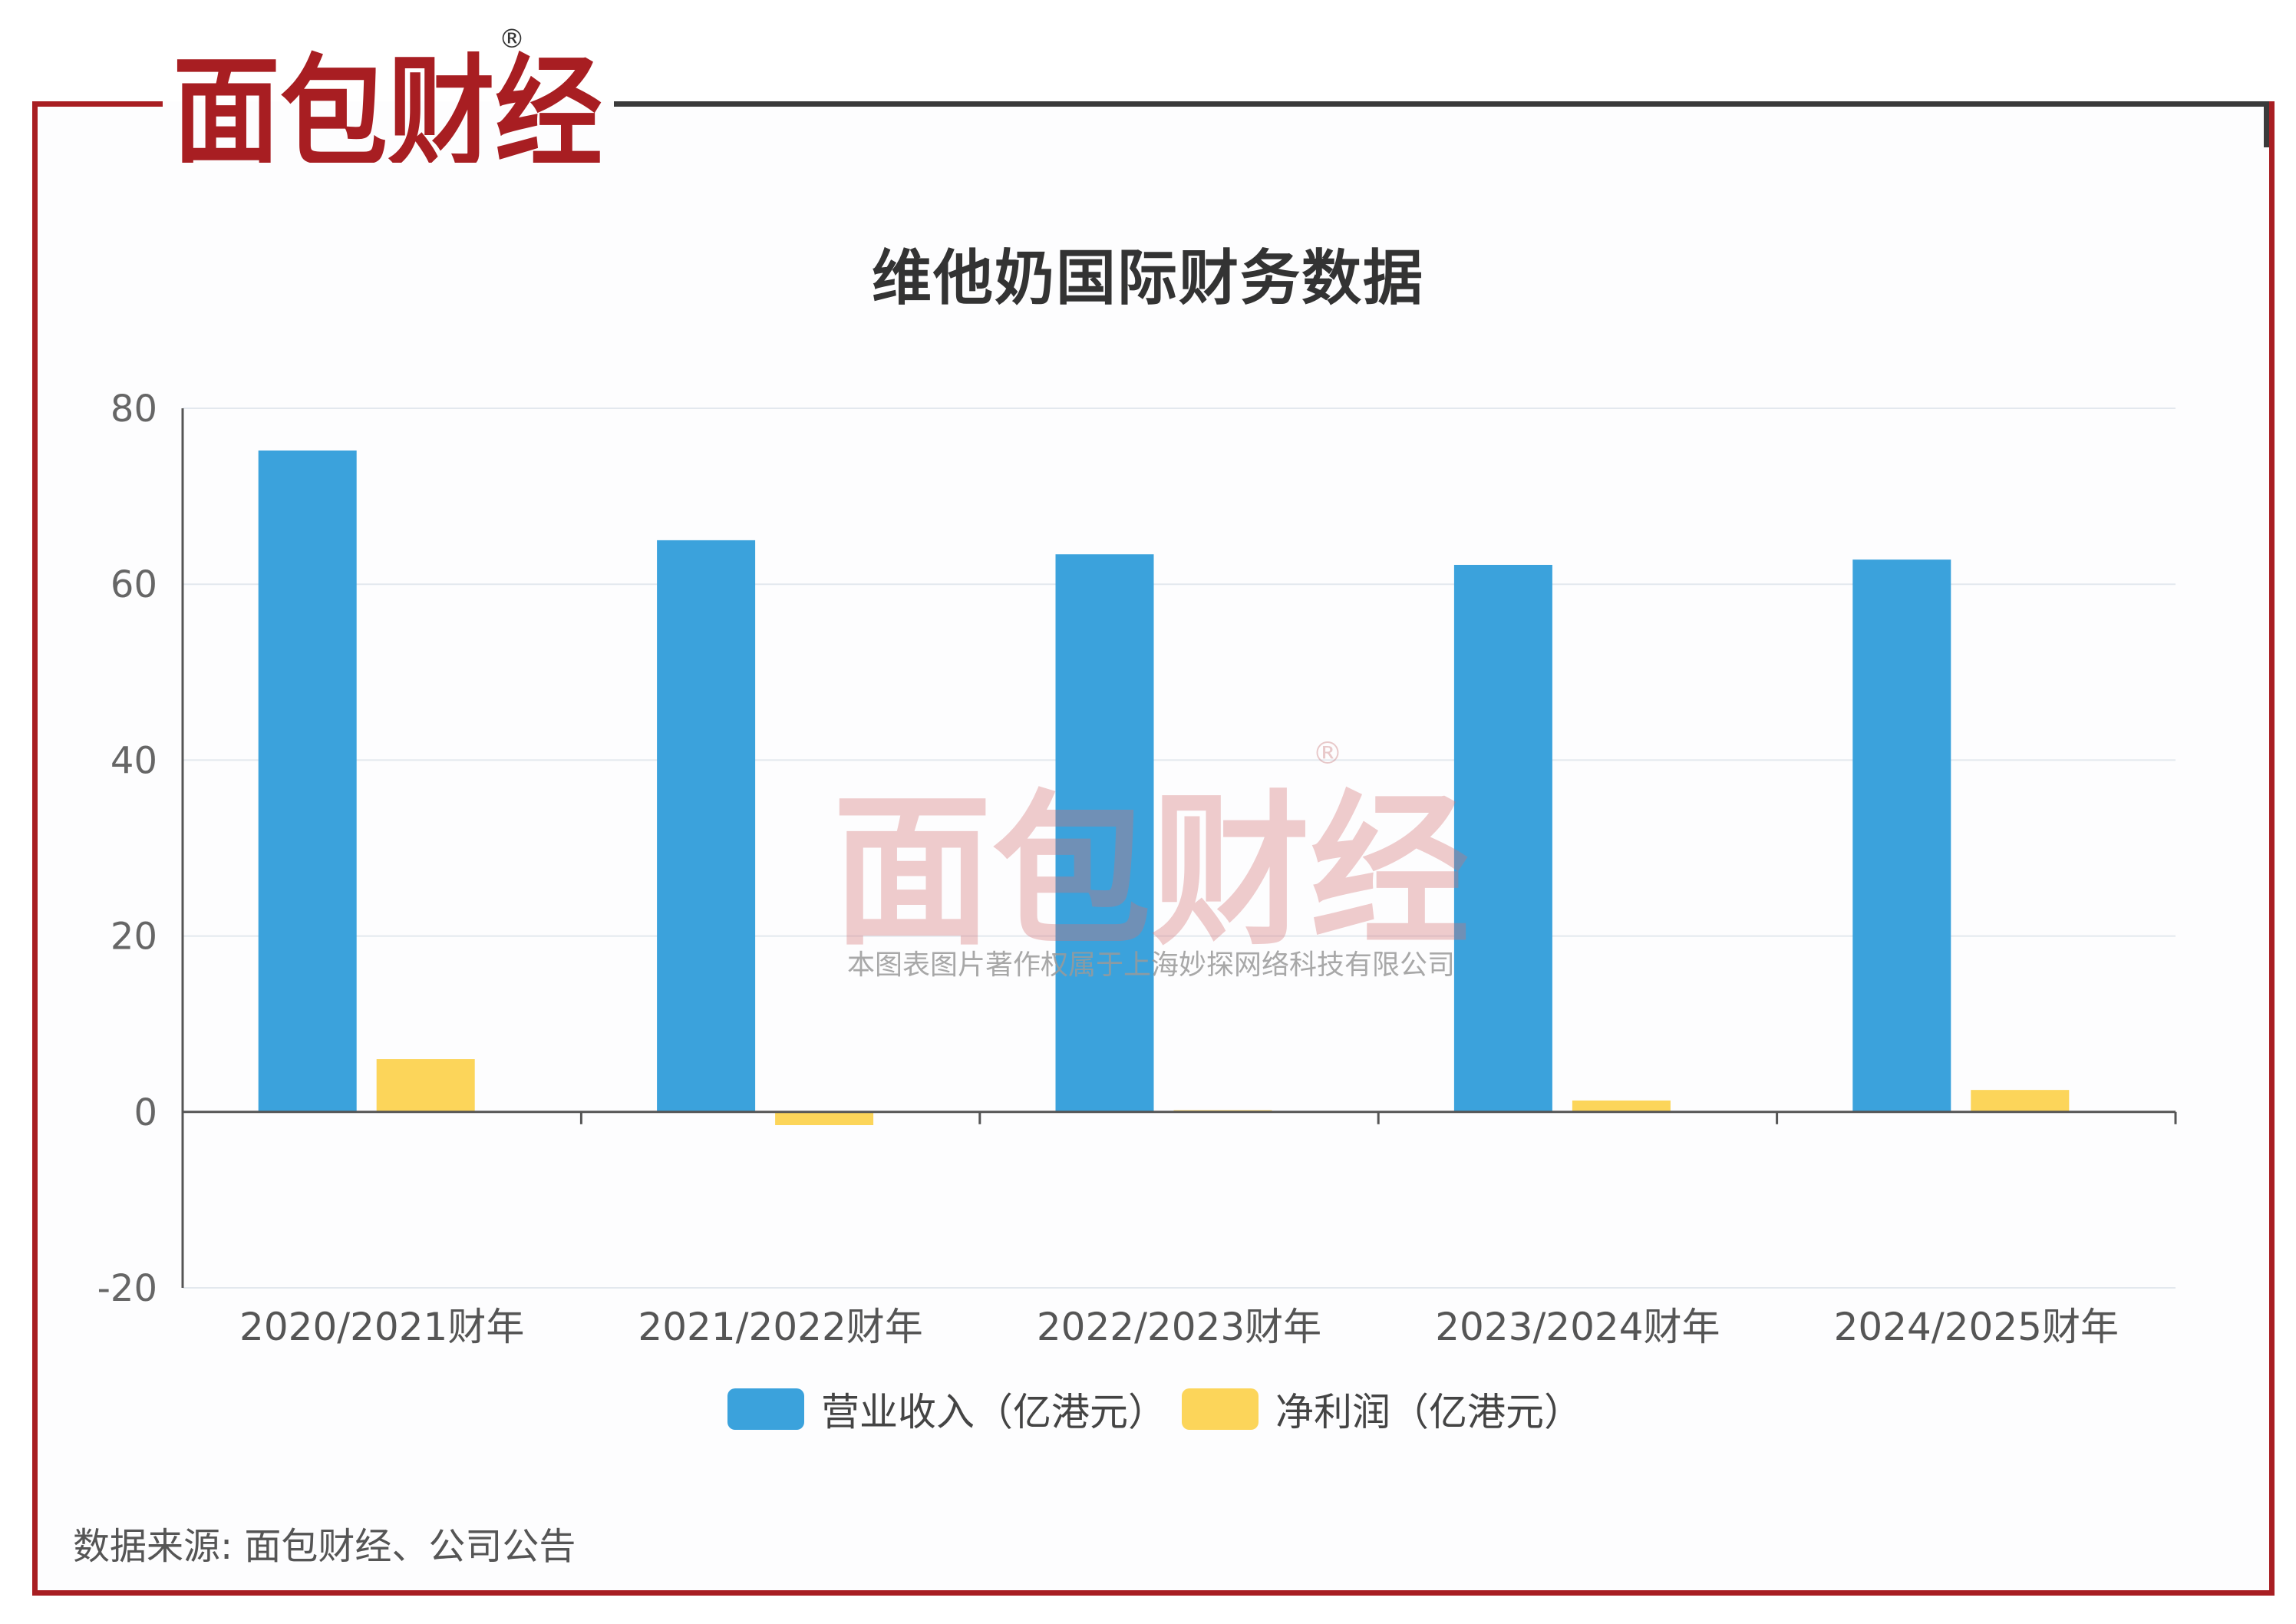  What do you see at coordinates (387, 103) in the screenshot?
I see `logo-text: 面包财经` at bounding box center [387, 103].